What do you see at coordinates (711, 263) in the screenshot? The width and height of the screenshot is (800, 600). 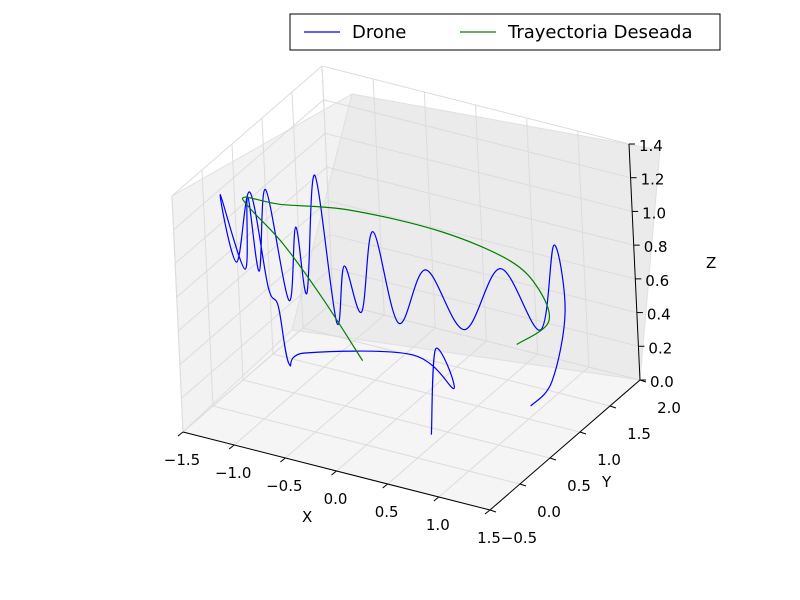 I see `z-axis-label: Z` at bounding box center [711, 263].